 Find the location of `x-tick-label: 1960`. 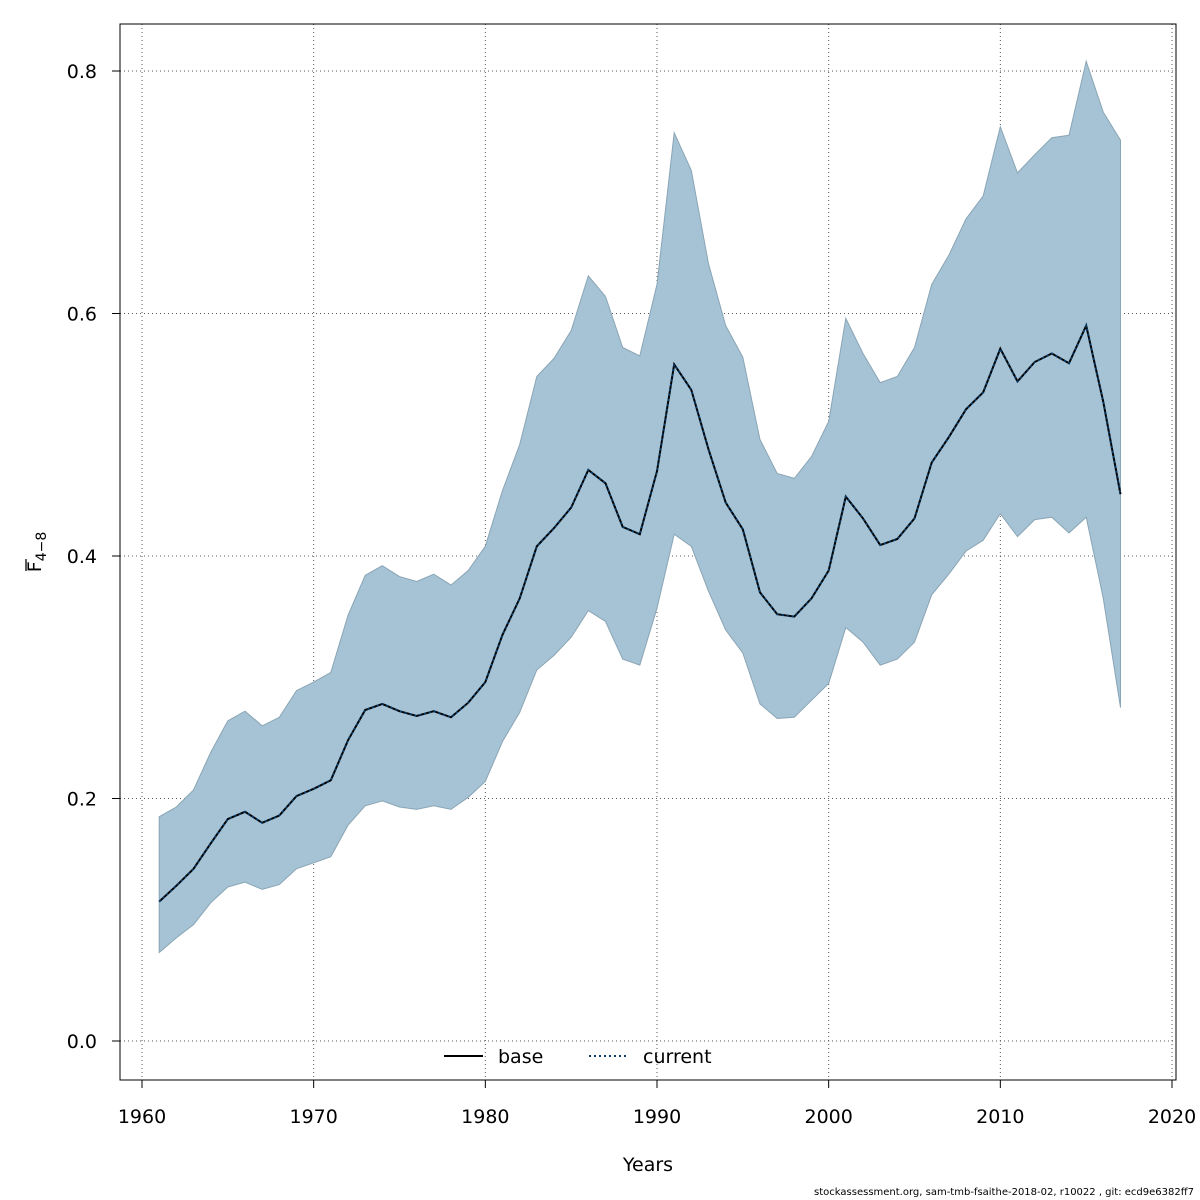

x-tick-label: 1960 is located at coordinates (142, 1117).